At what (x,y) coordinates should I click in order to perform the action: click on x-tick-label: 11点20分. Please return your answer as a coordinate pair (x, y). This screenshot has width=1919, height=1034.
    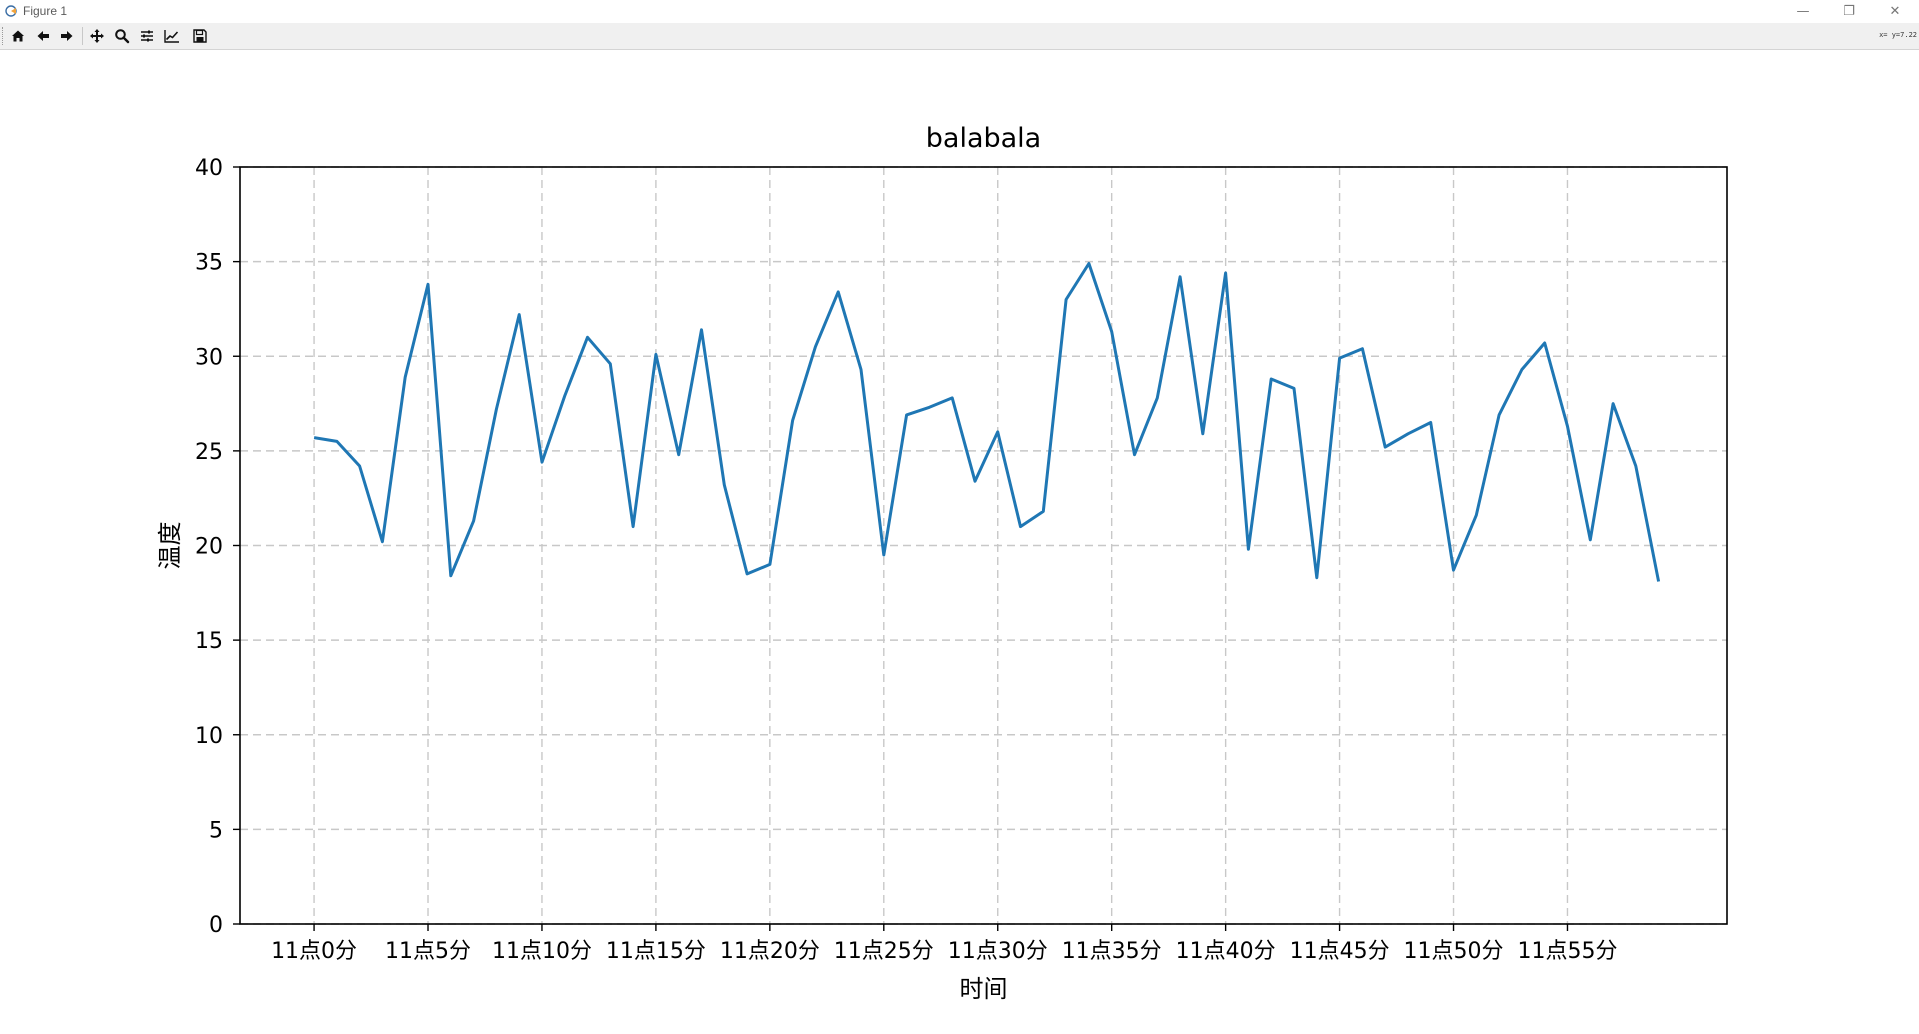
    Looking at the image, I should click on (770, 951).